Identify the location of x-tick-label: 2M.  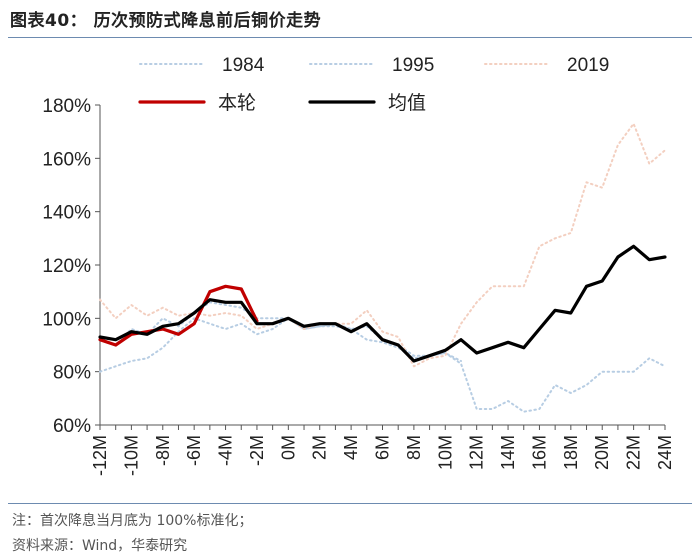
(320, 447).